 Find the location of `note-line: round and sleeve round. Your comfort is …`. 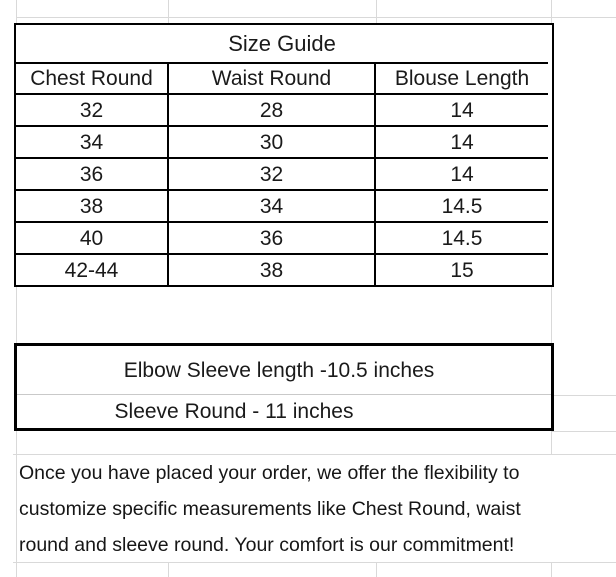

note-line: round and sleeve round. Your comfort is … is located at coordinates (267, 545).